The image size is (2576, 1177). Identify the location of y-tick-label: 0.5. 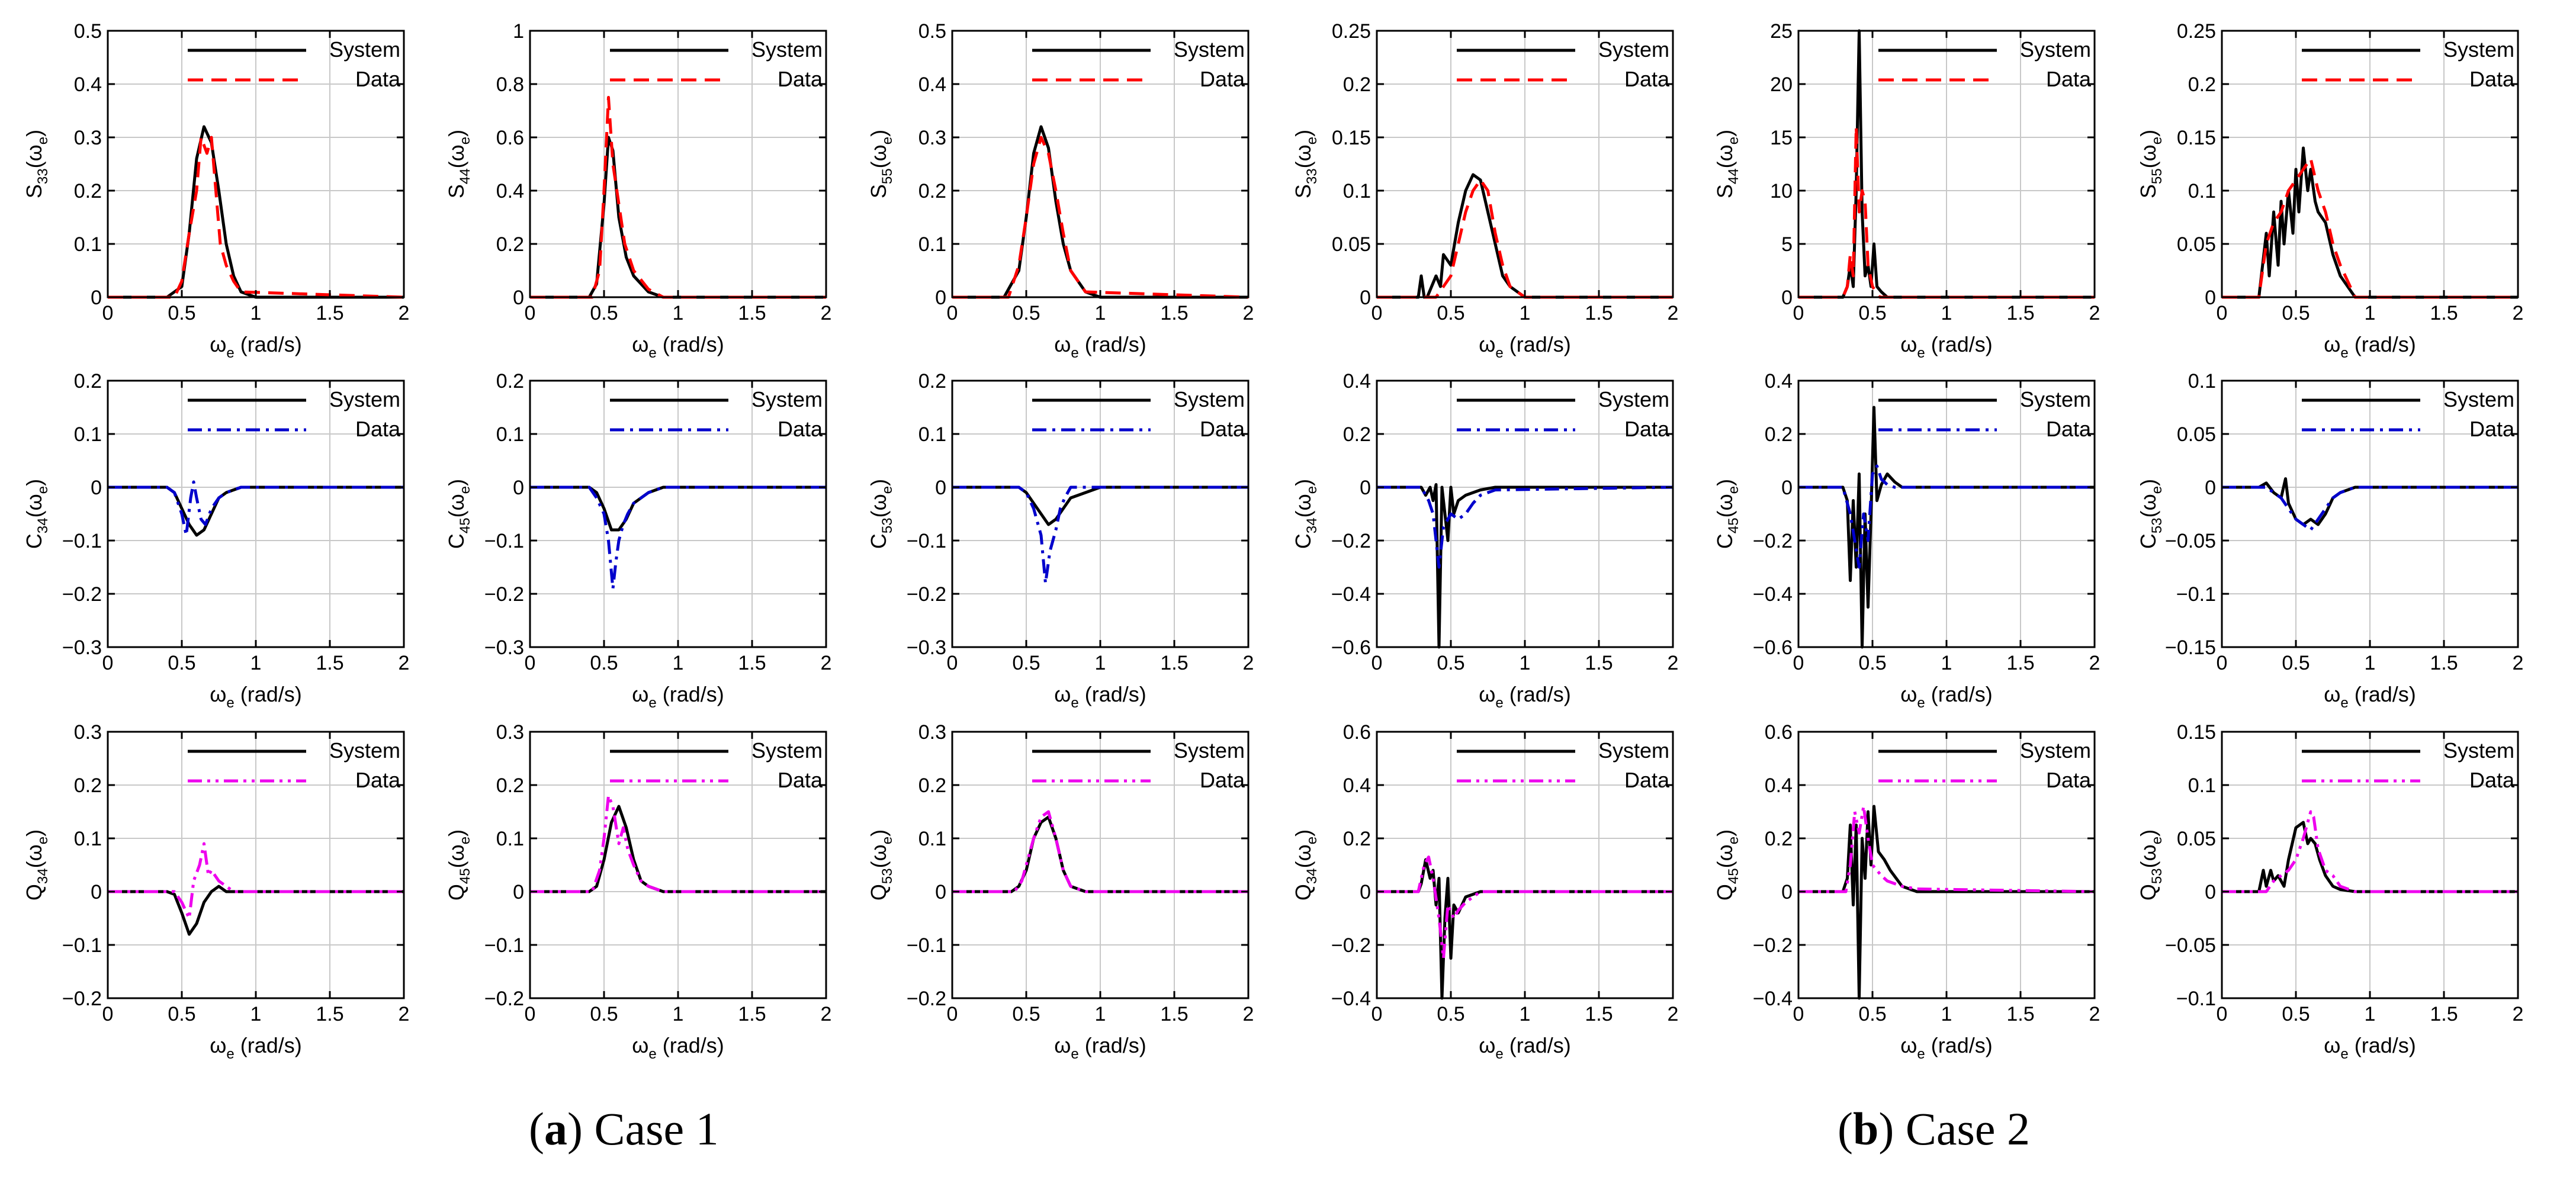
(88, 32).